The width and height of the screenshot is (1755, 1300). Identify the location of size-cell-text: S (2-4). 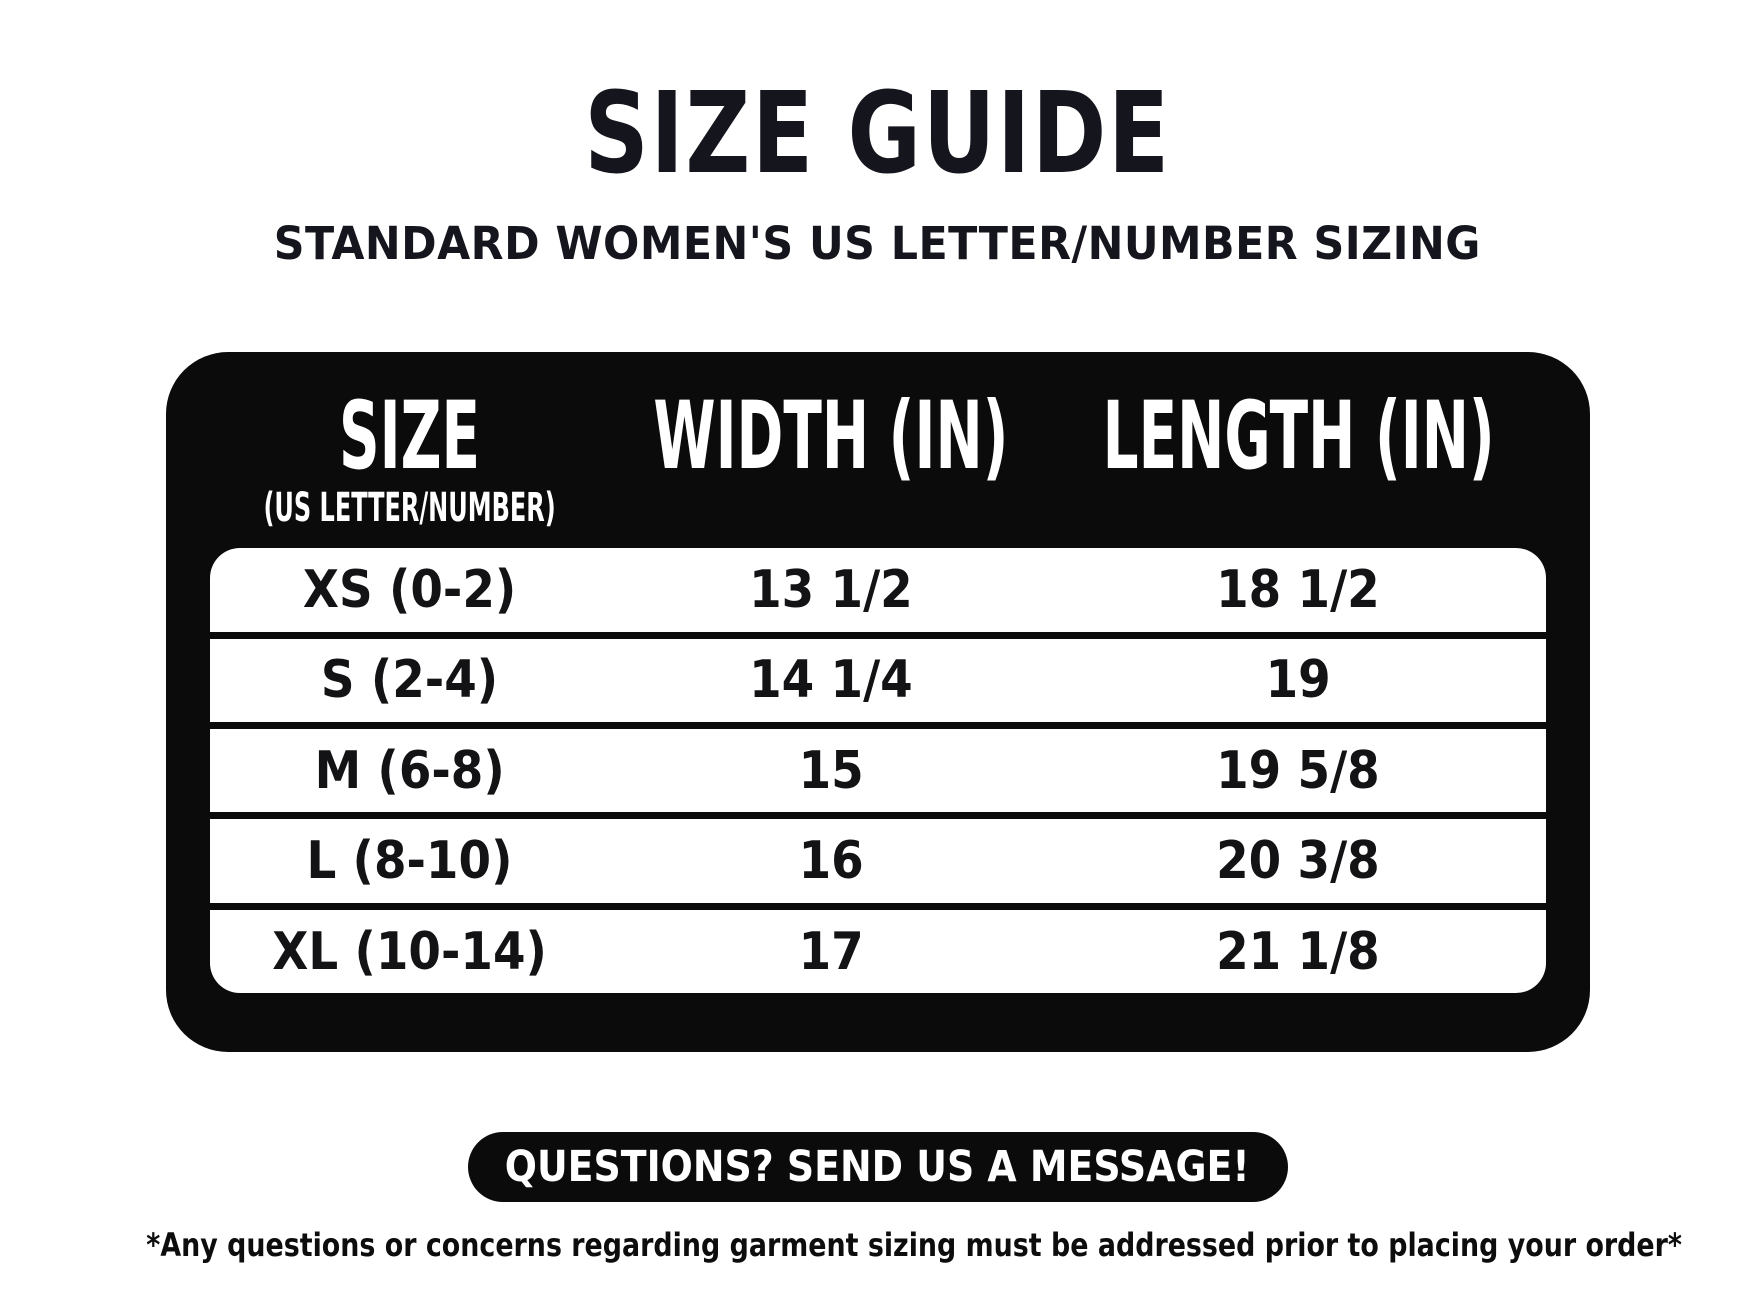
(410, 680).